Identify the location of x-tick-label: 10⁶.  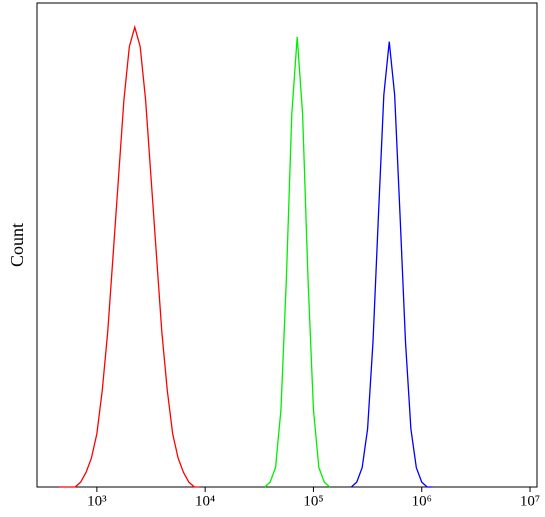
(422, 501).